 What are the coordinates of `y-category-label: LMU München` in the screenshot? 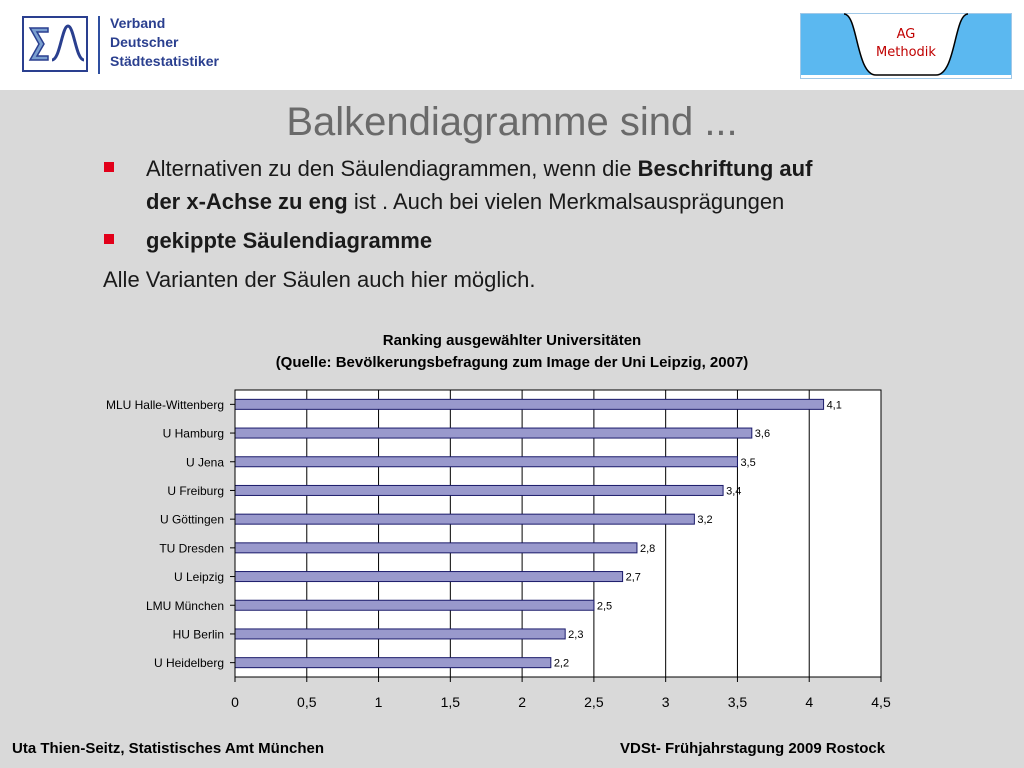 It's located at (185, 606).